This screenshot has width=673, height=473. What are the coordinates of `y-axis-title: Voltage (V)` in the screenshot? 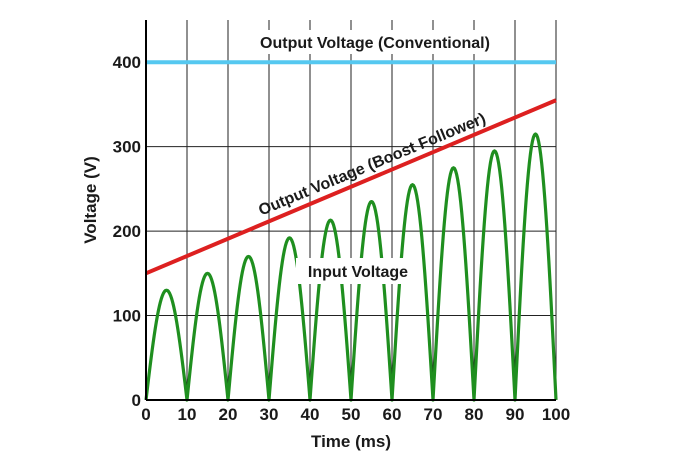 It's located at (90, 200).